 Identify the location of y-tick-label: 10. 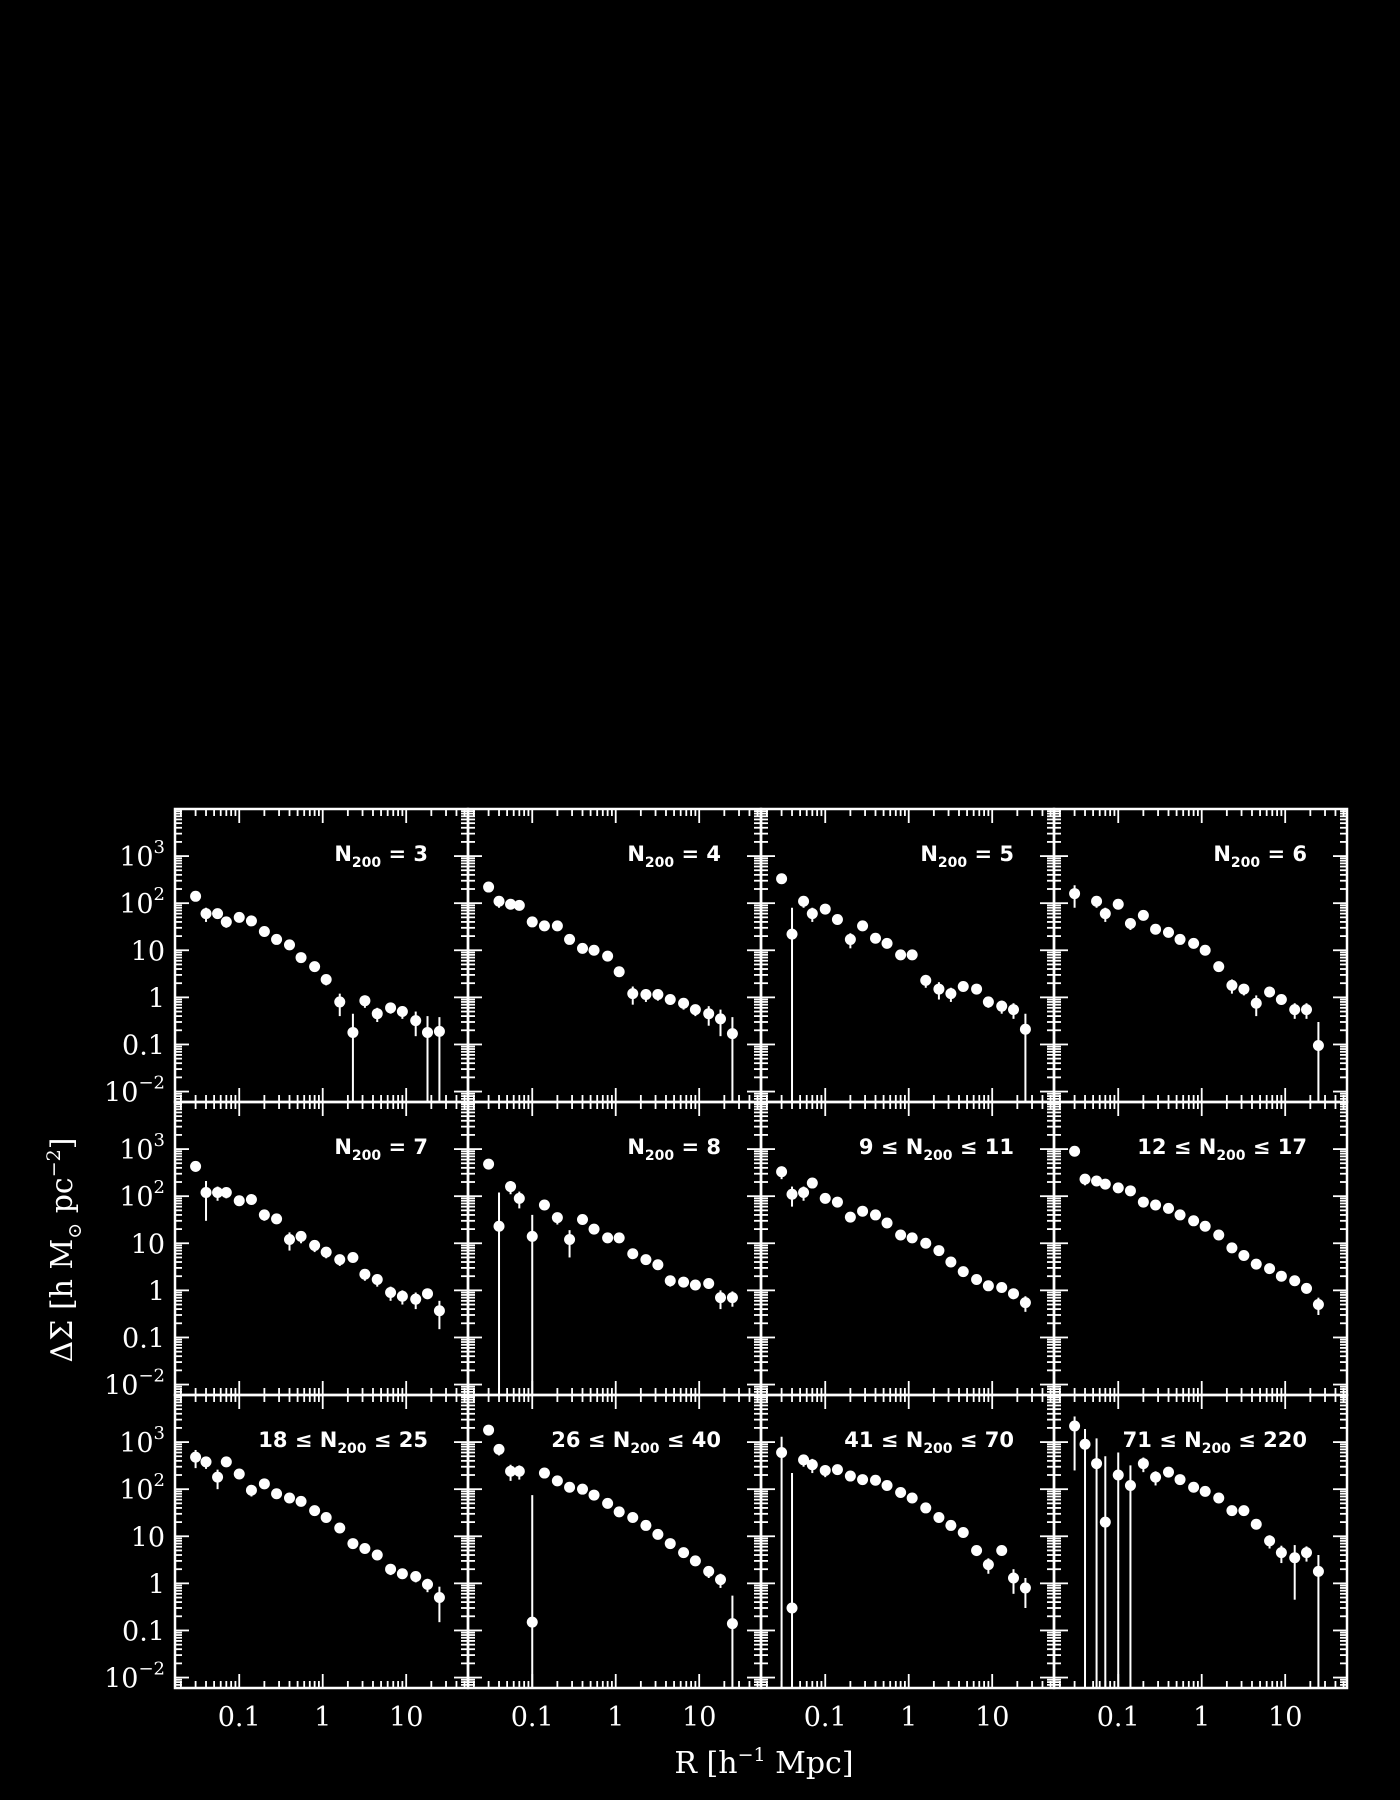
(148, 951).